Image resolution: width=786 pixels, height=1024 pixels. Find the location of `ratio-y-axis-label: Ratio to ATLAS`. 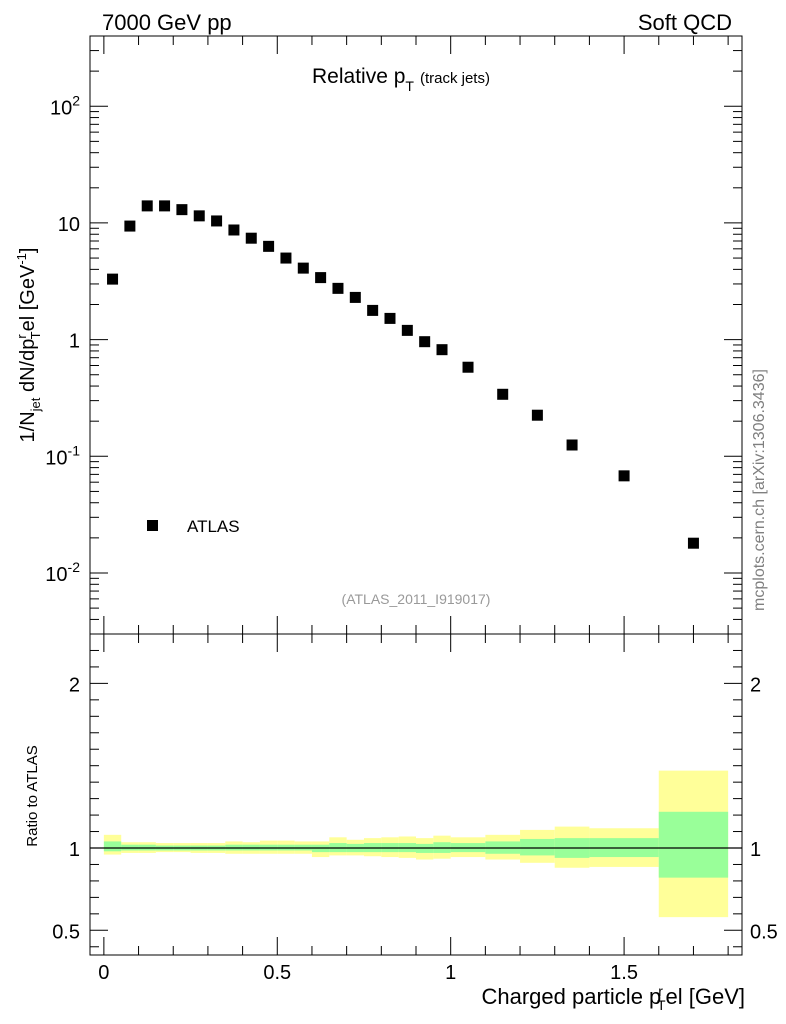

ratio-y-axis-label: Ratio to ATLAS is located at coordinates (32, 795).